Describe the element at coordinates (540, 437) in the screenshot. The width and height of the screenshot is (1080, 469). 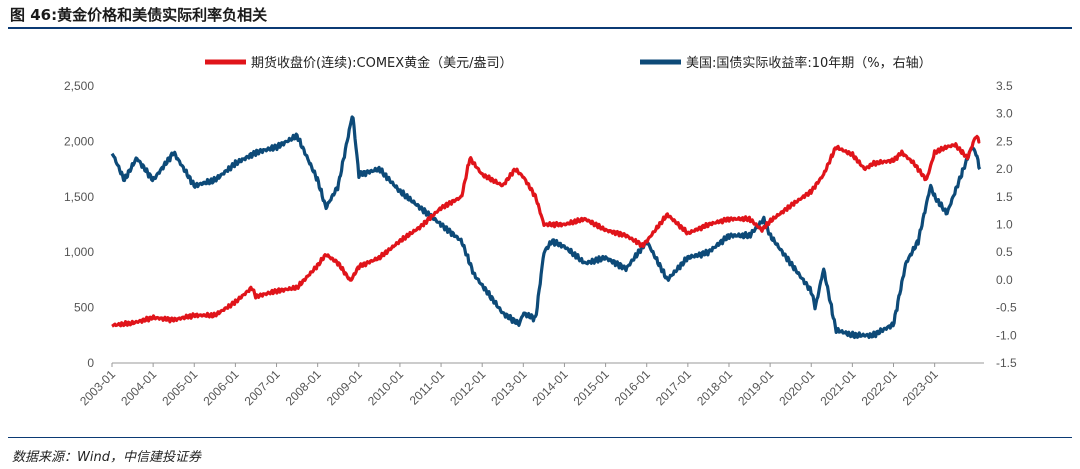
I see `footer-rule` at that location.